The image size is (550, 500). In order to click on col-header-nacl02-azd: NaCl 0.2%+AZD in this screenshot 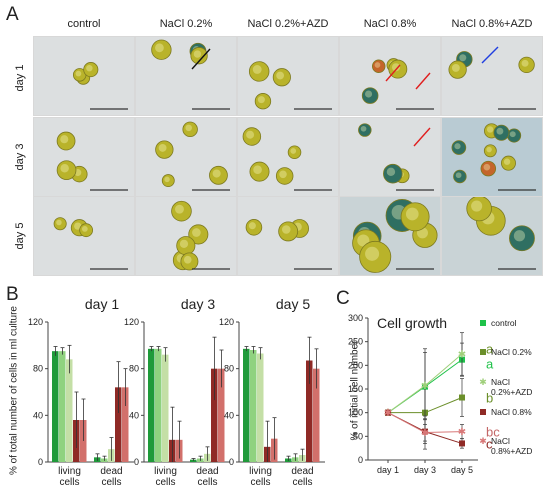, I will do `click(288, 24)`.